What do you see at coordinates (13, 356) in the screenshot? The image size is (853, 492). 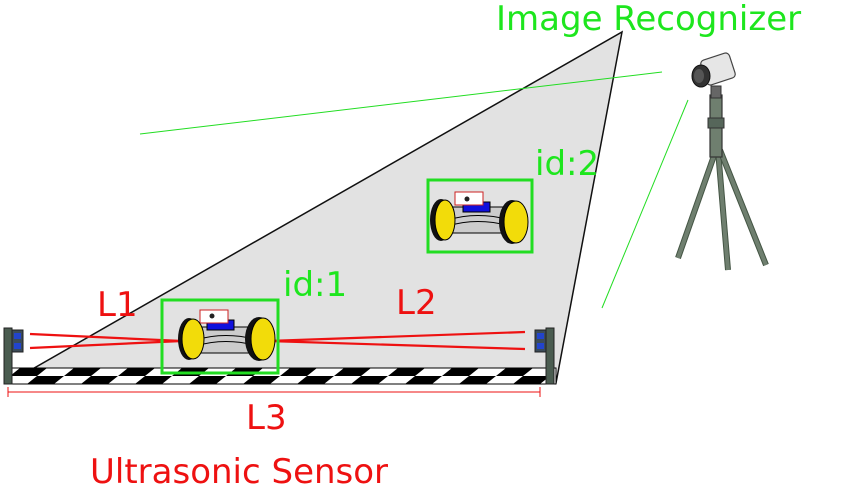 I see `ultrasonic-sensor-left` at bounding box center [13, 356].